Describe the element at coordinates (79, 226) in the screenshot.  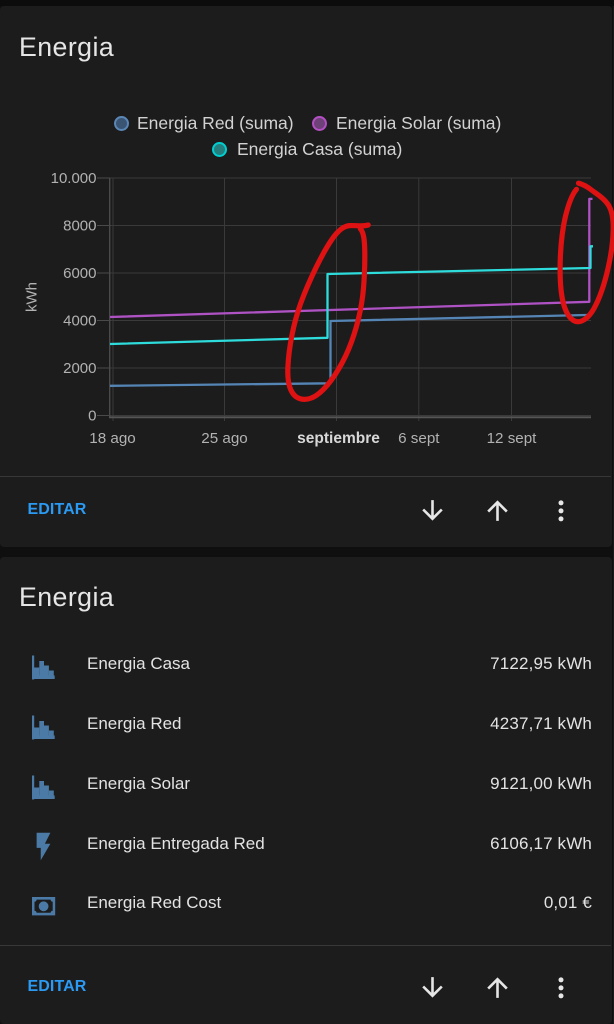
I see `svg-text: 8000` at that location.